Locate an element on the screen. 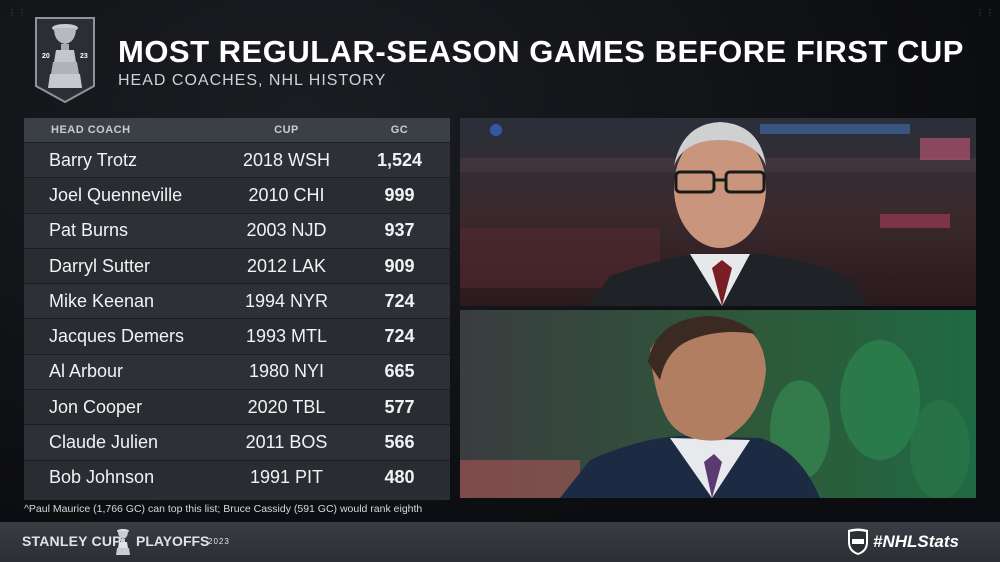 The height and width of the screenshot is (562, 1000). table-row: Pat Burns 2003 NJD 937 is located at coordinates (237, 230).